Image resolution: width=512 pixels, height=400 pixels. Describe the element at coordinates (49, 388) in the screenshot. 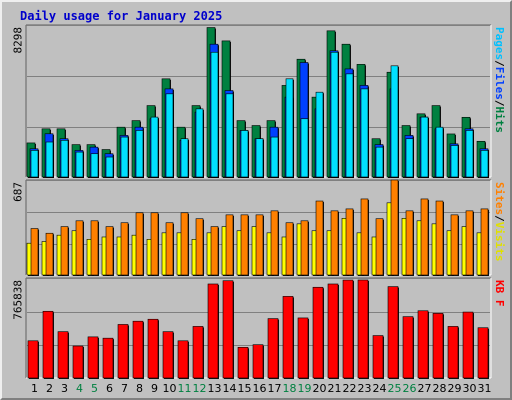

I see `x-tick-2: 2` at that location.